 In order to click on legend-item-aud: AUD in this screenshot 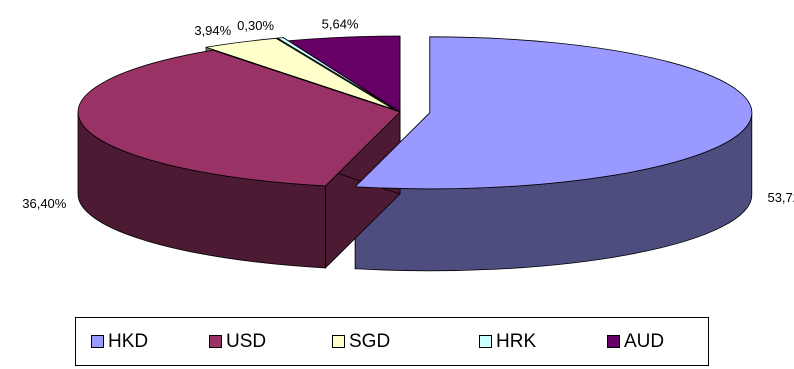, I will do `click(635, 341)`.